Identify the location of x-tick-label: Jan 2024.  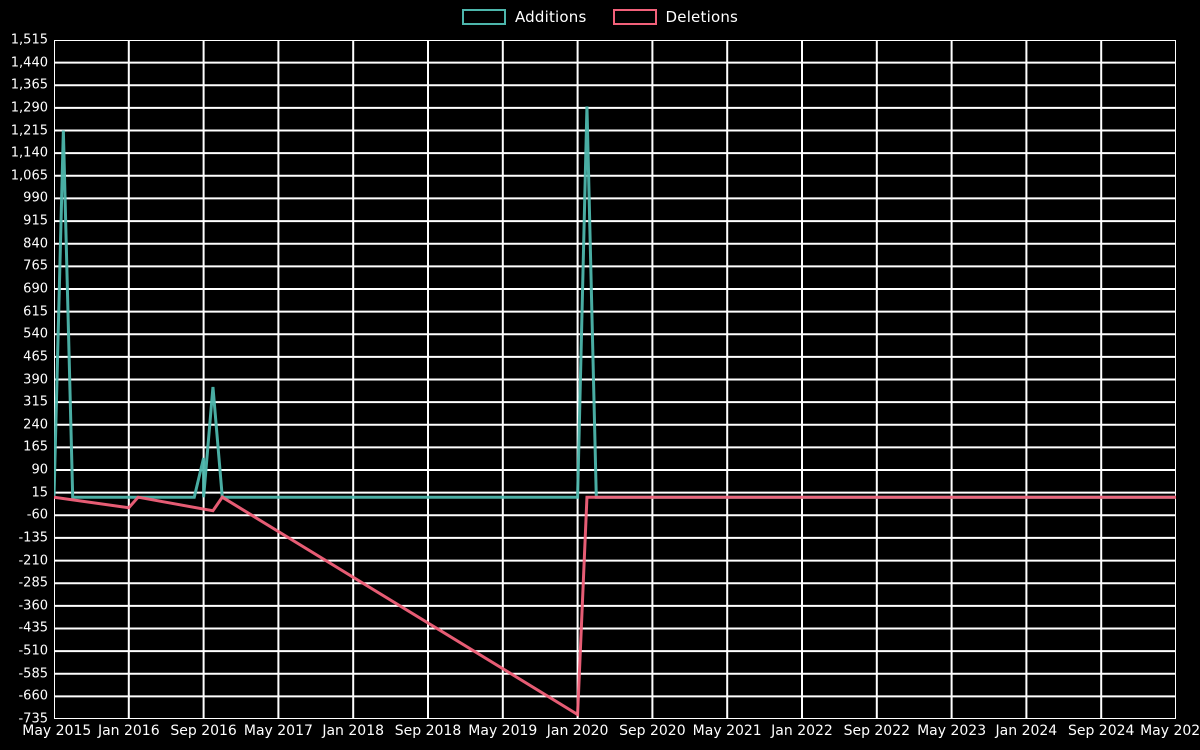
(1026, 731).